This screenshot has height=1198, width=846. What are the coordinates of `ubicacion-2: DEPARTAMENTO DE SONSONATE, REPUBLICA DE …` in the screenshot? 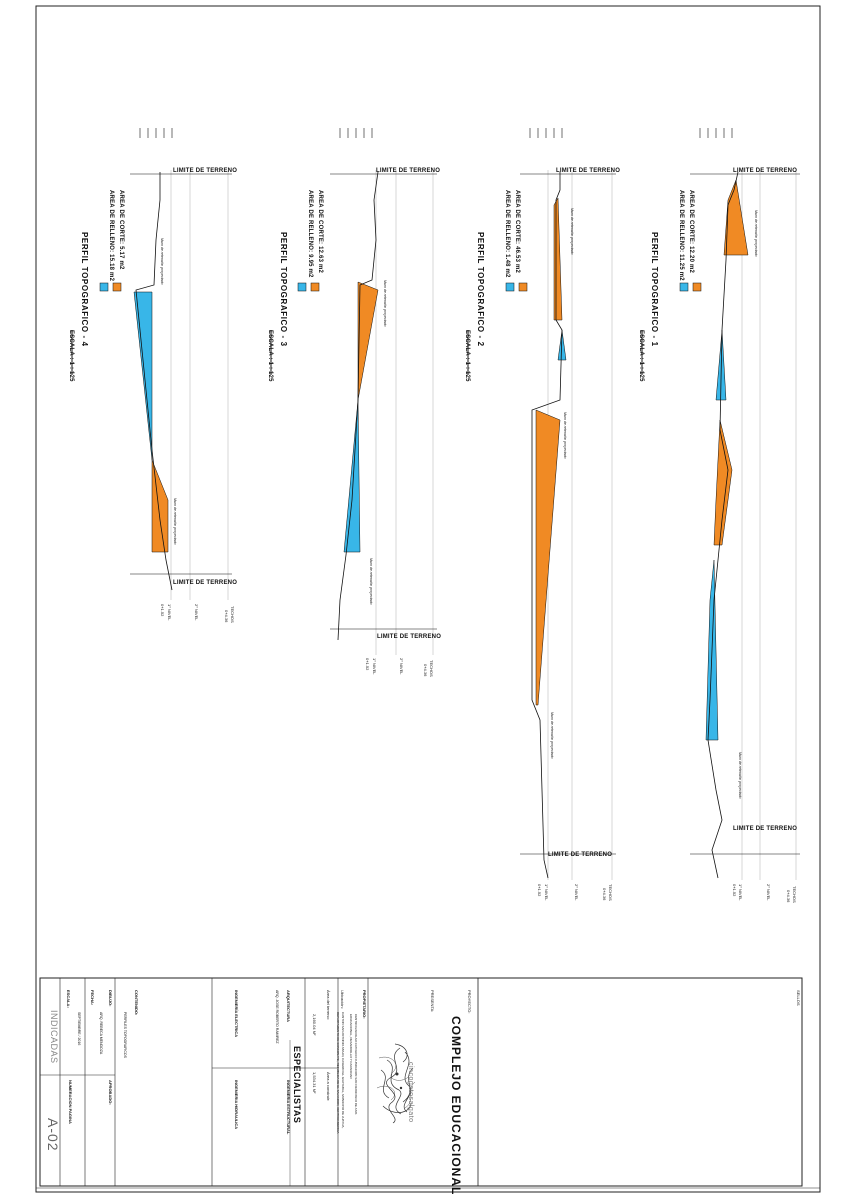 It's located at (338, 1073).